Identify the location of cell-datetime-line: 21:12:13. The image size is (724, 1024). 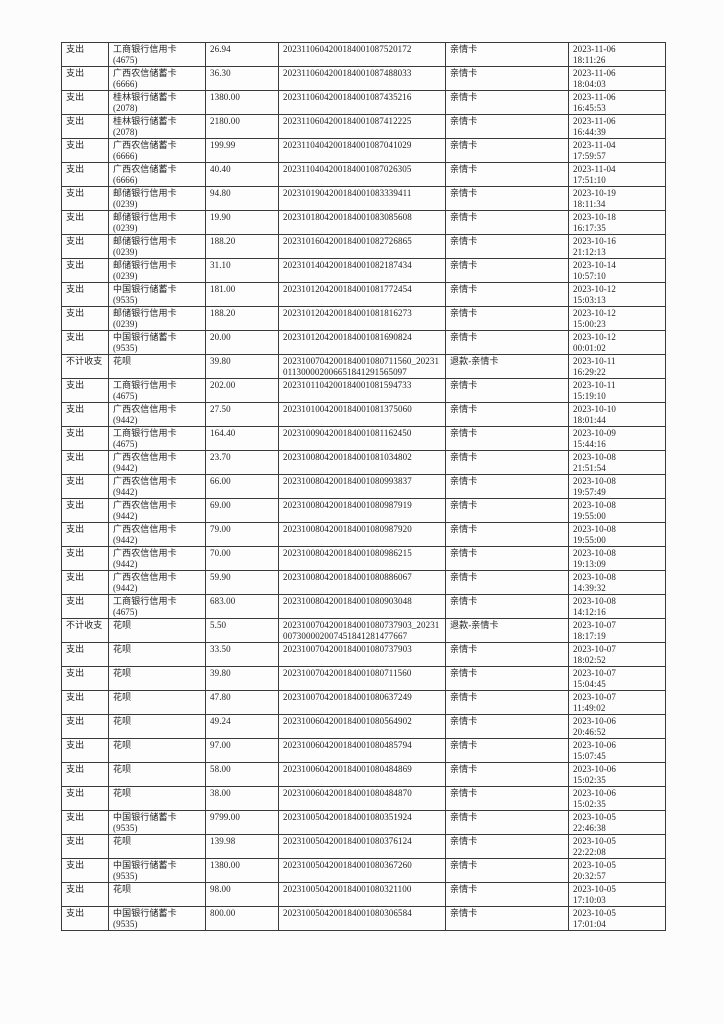
(589, 251).